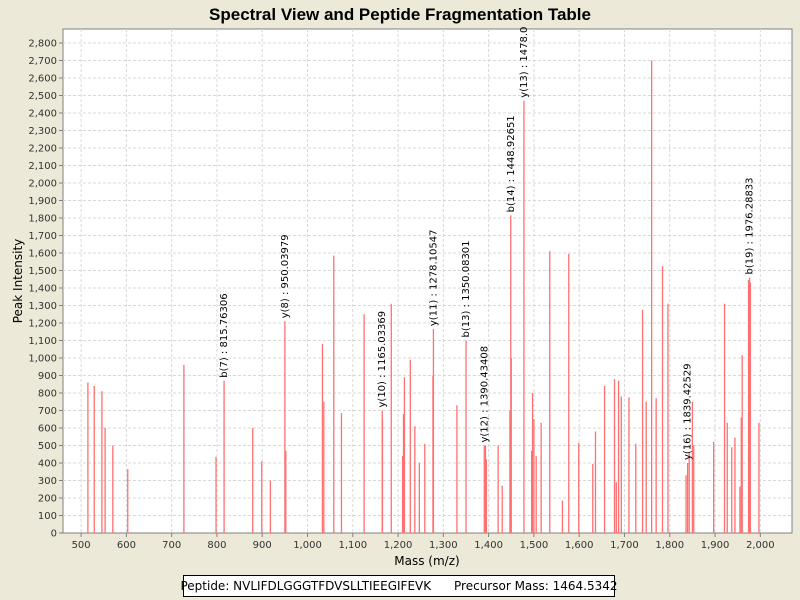 This screenshot has height=600, width=800. Describe the element at coordinates (760, 545) in the screenshot. I see `x-tick-label: 2,000` at that location.